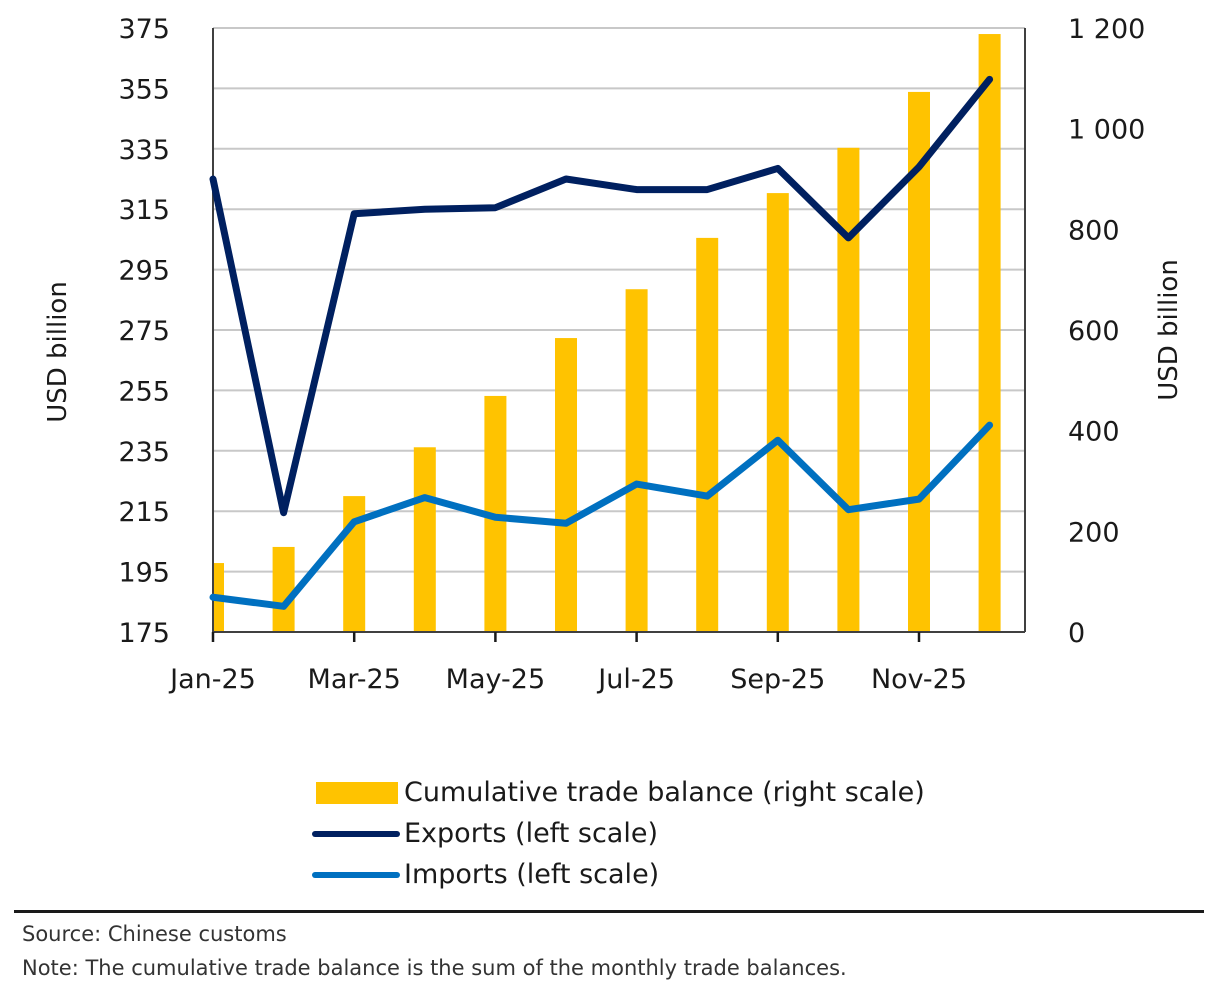 The height and width of the screenshot is (996, 1224). I want to click on legend-item-balance: Cumulative trade balance (right scale), so click(618, 792).